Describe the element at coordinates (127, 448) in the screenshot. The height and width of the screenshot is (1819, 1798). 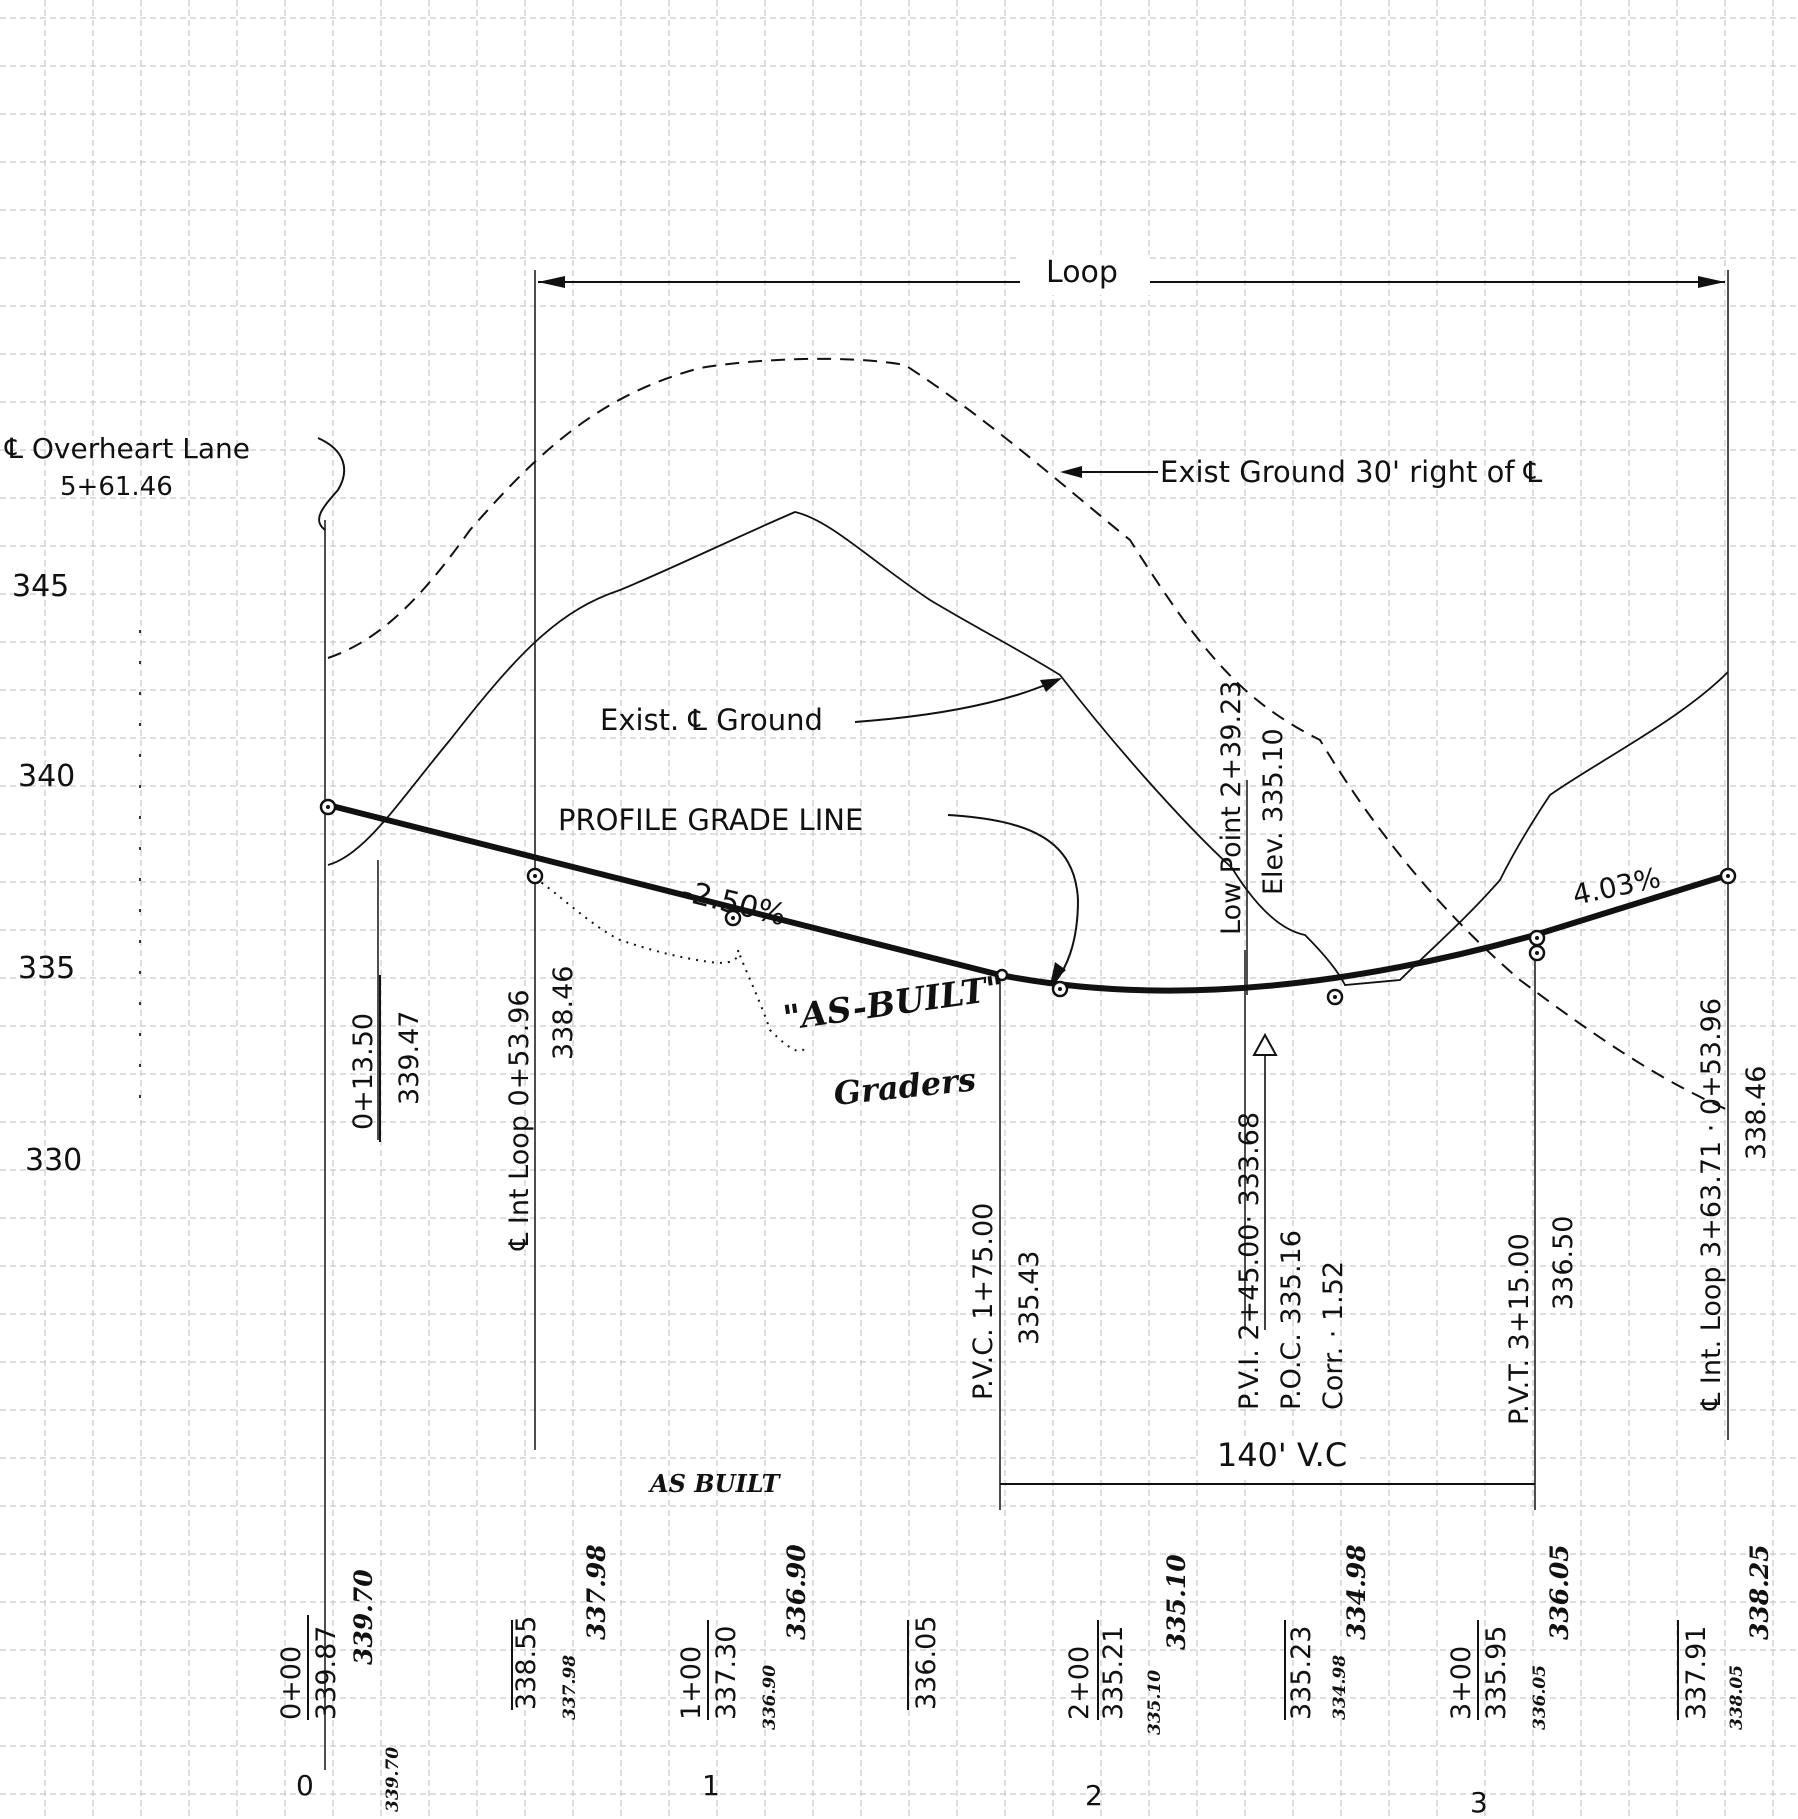
I see `cl-lane-label: ℄ Overheart Lane` at that location.